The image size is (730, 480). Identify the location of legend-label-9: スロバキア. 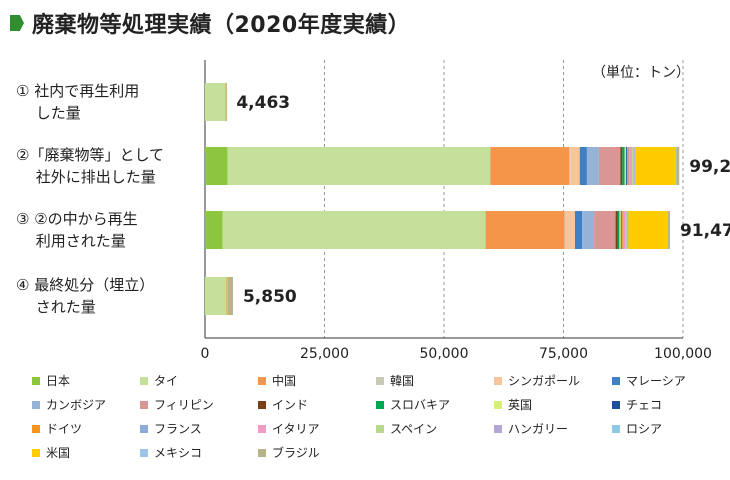
(420, 405).